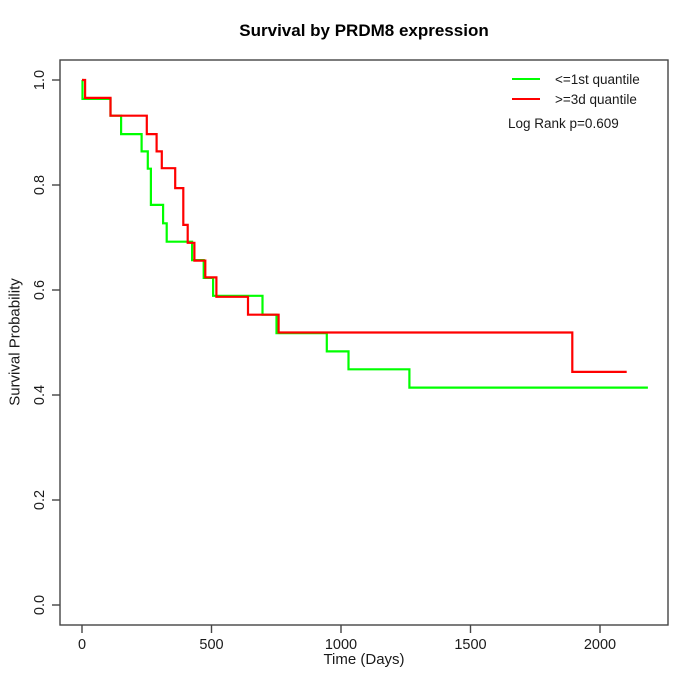 Image resolution: width=700 pixels, height=700 pixels. What do you see at coordinates (40, 80) in the screenshot?
I see `y-tick-label: 1.0` at bounding box center [40, 80].